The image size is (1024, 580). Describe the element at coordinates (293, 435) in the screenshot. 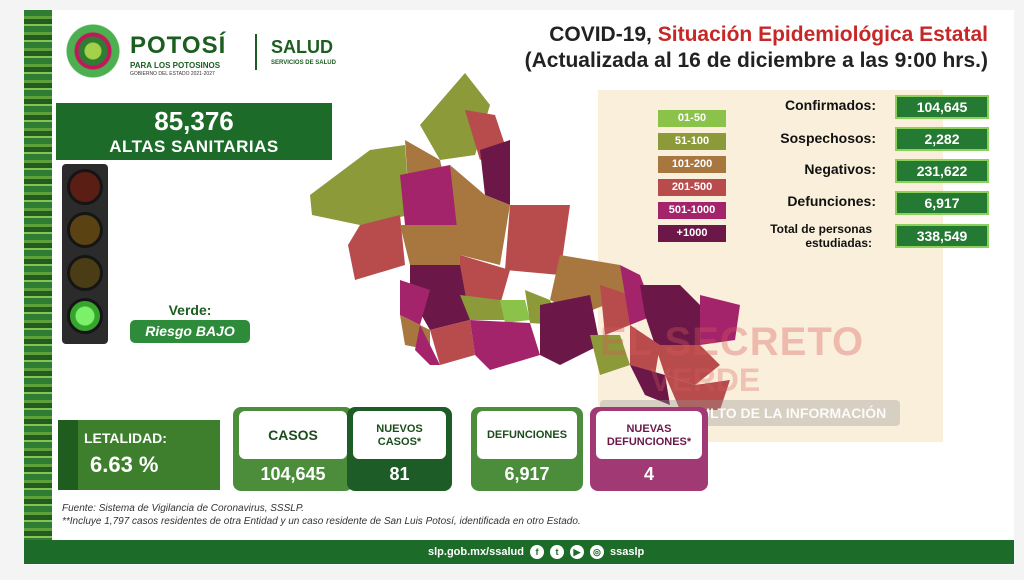

I see `casos-label: CASOS` at that location.